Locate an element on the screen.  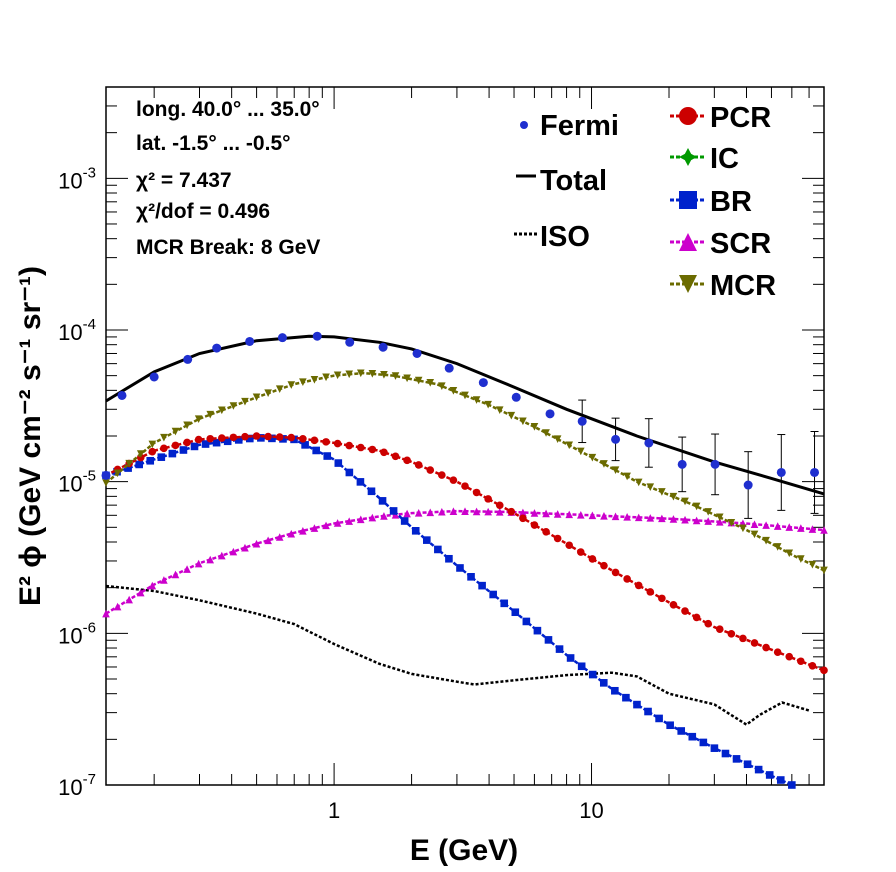
legend-item-br: BR is located at coordinates (711, 202).